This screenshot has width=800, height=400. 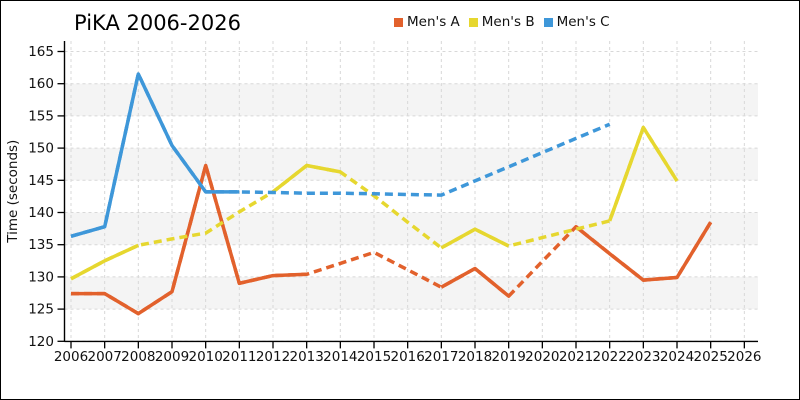 What do you see at coordinates (157, 23) in the screenshot?
I see `chart-title: PiKA 2006-2026` at bounding box center [157, 23].